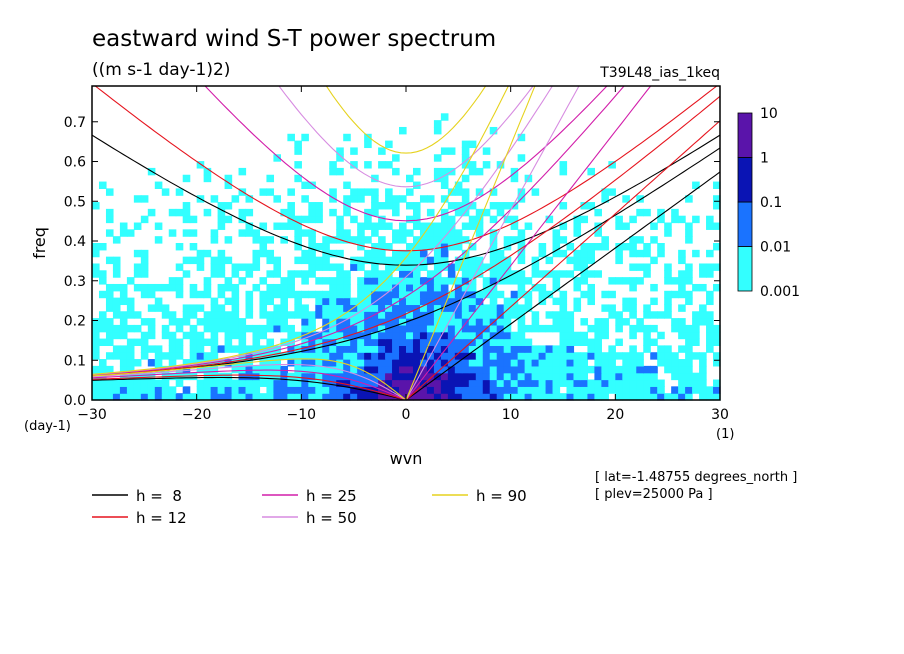 The width and height of the screenshot is (904, 654). What do you see at coordinates (501, 496) in the screenshot?
I see `legend-label: h = 90` at bounding box center [501, 496].